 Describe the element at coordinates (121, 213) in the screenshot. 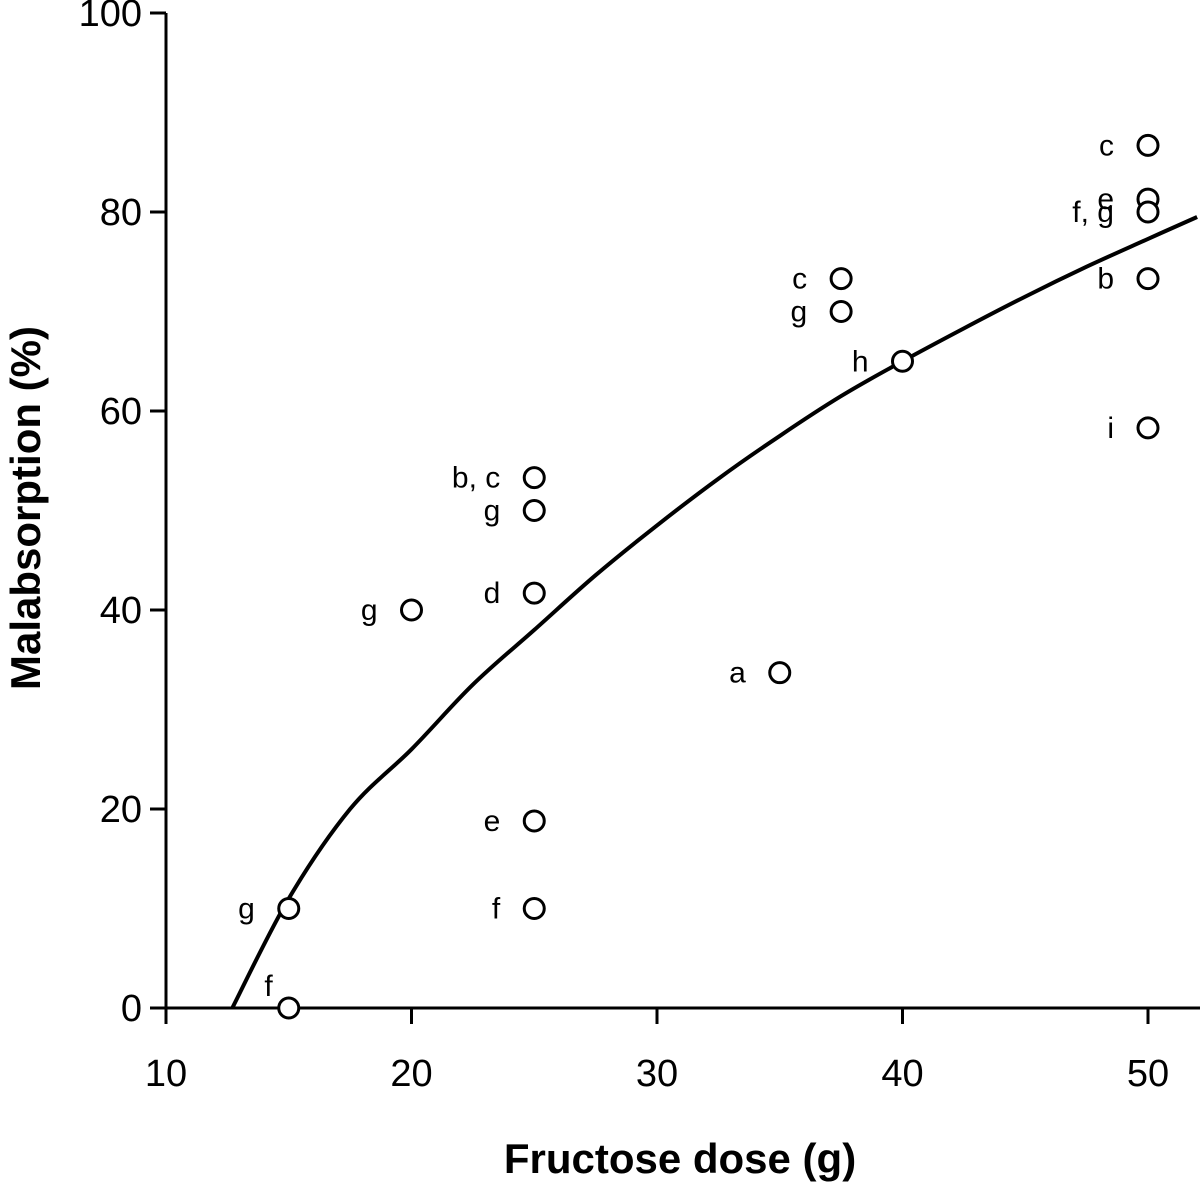

I see `y-tick-label: 80` at that location.